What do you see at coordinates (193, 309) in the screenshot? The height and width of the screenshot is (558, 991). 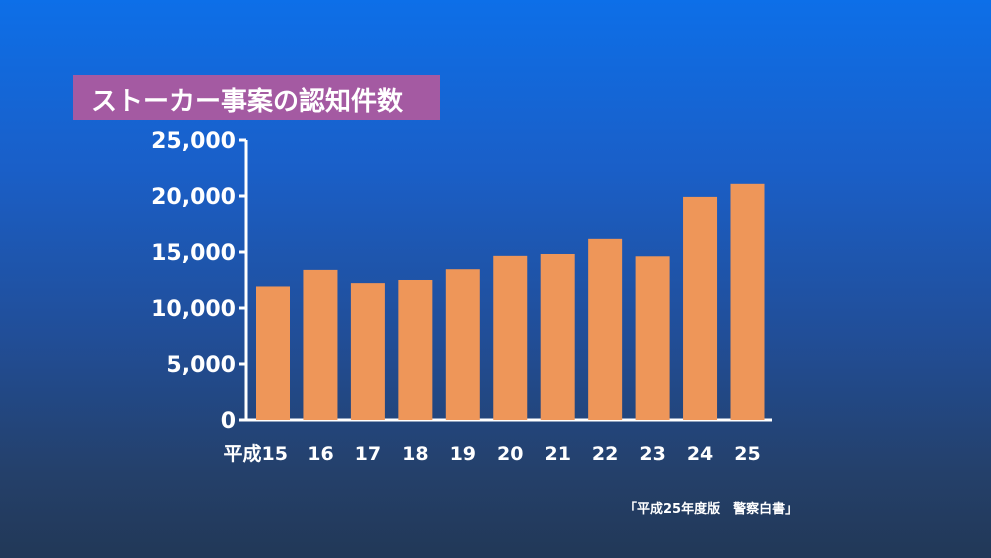 I see `y-tick-label: 10,000` at bounding box center [193, 309].